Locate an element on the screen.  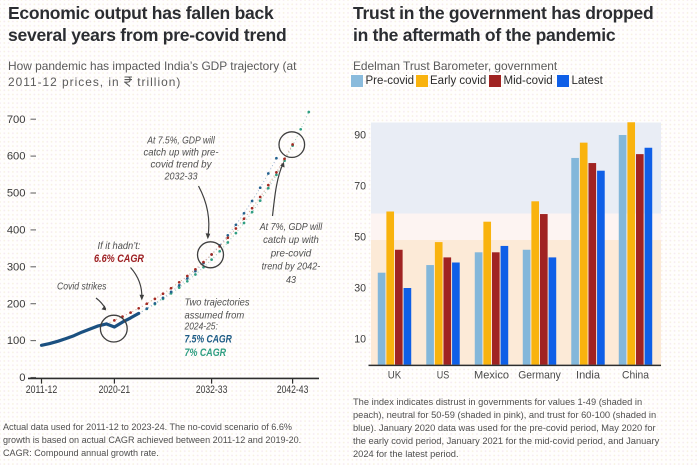
svg-text: 7% CAGR is located at coordinates (206, 353).